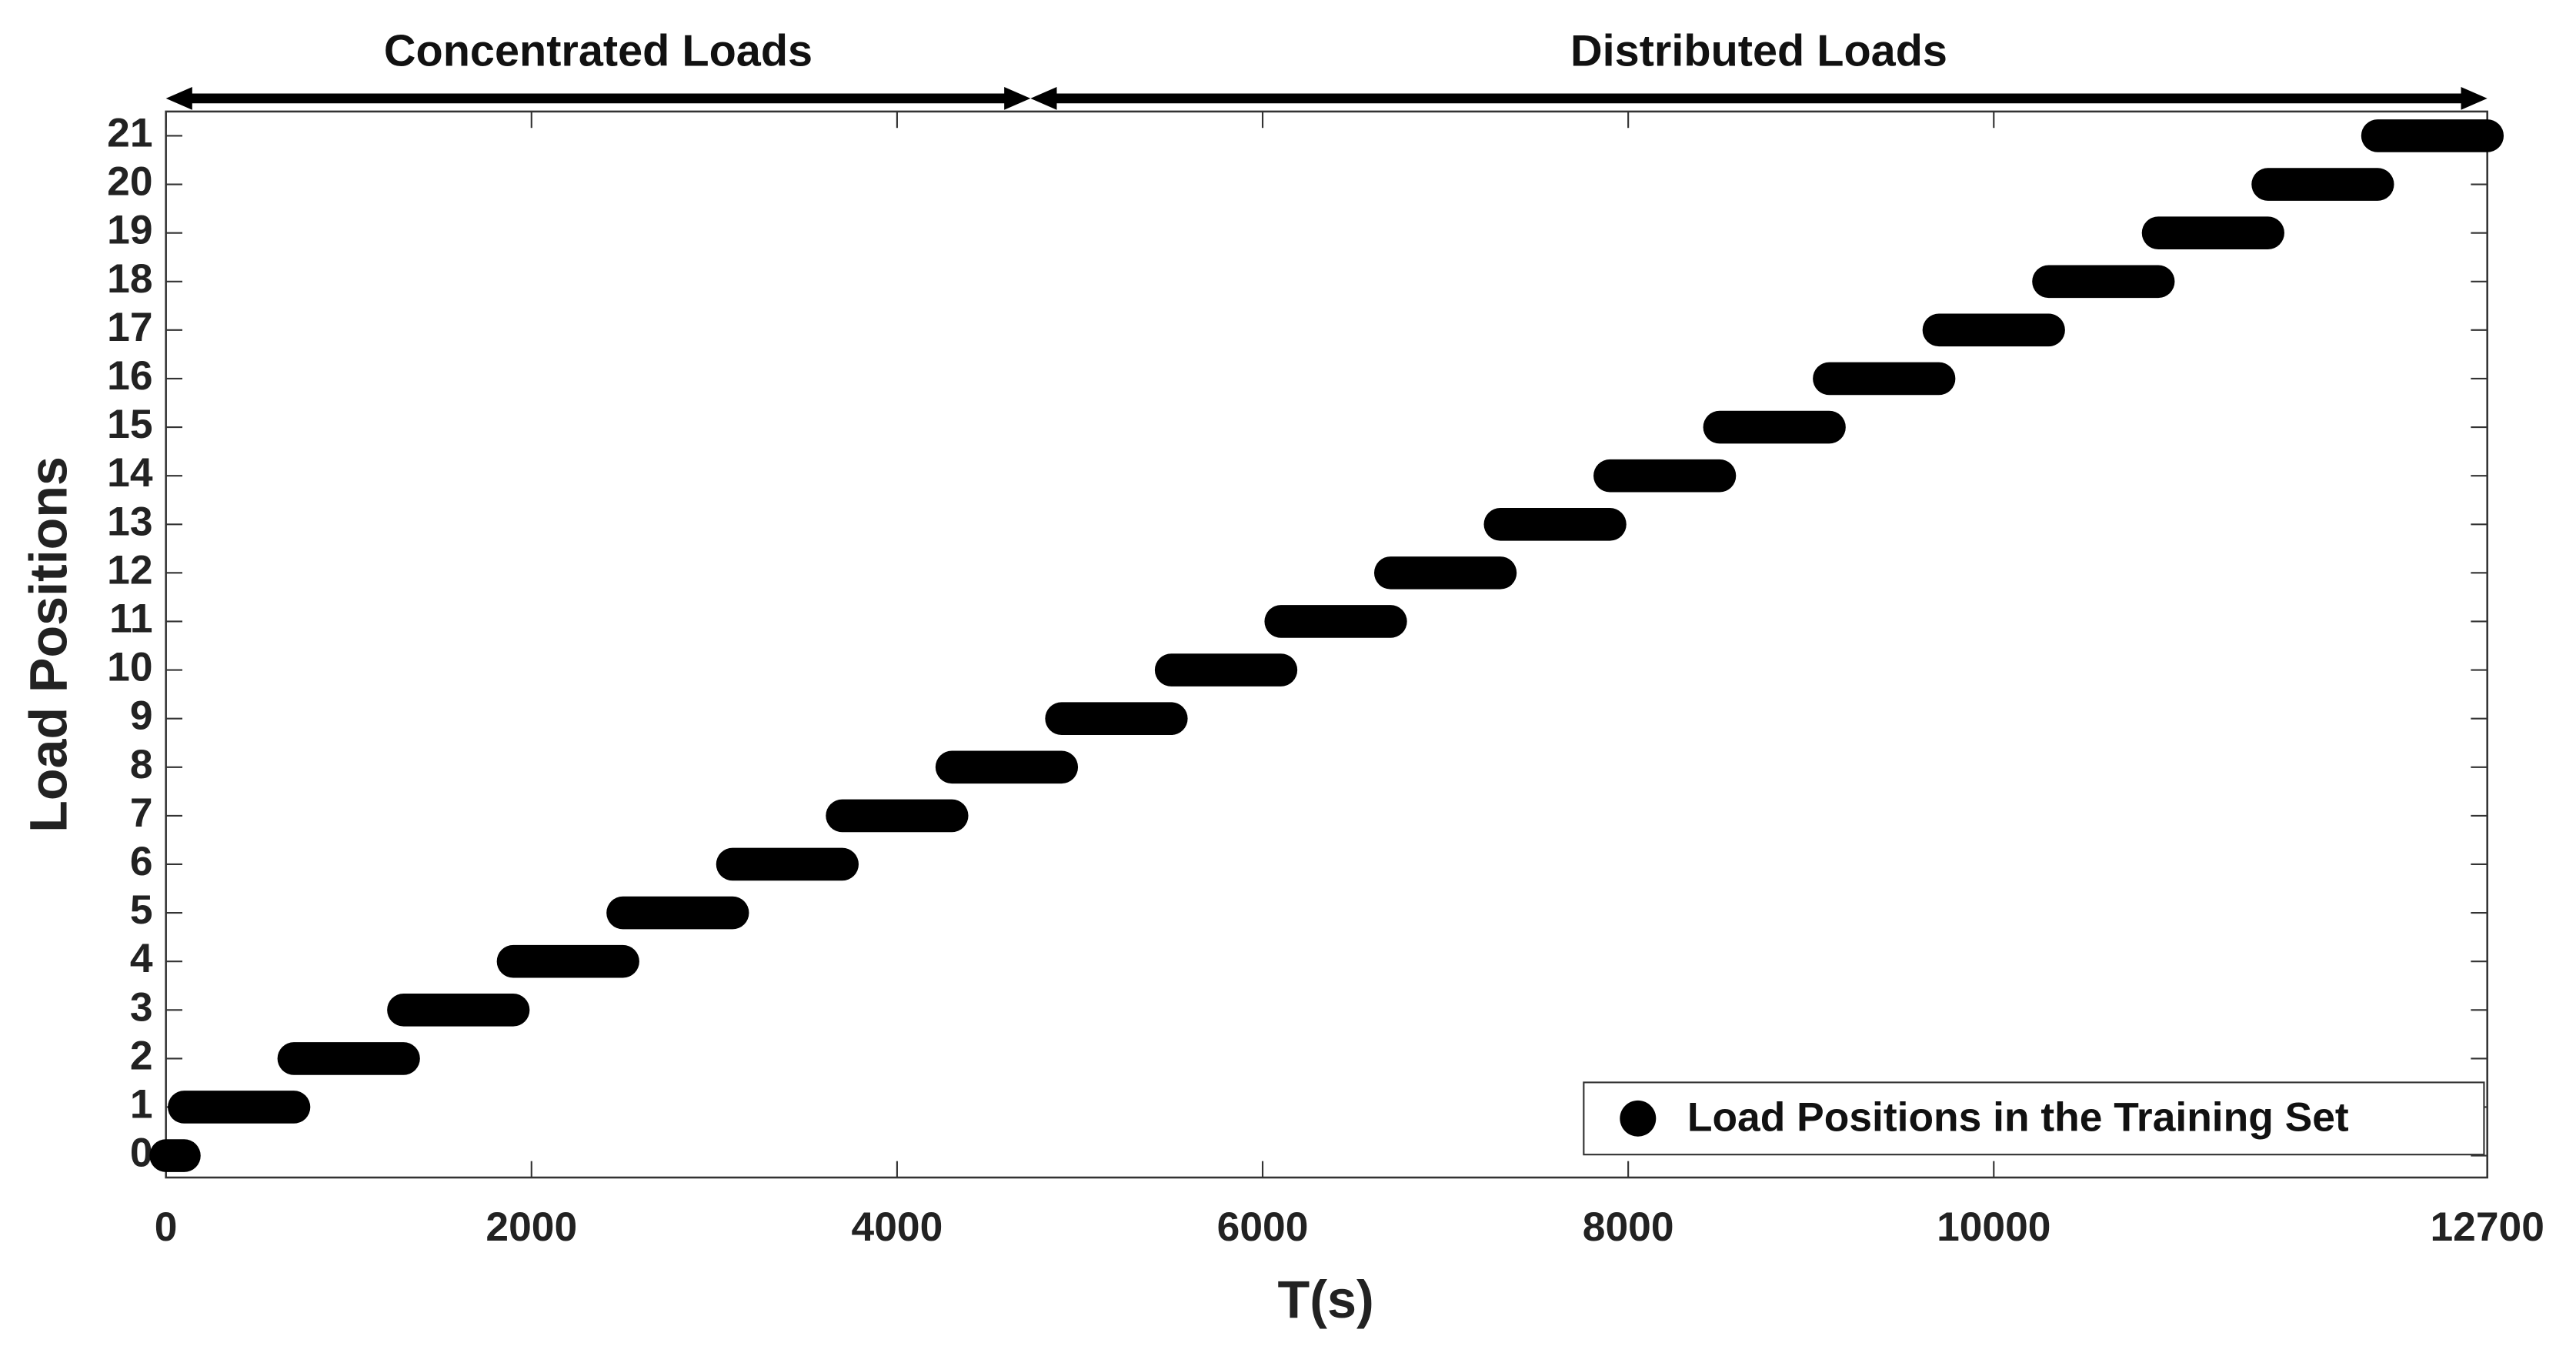 The width and height of the screenshot is (2576, 1353). I want to click on x-tick-label: 6000, so click(1263, 1227).